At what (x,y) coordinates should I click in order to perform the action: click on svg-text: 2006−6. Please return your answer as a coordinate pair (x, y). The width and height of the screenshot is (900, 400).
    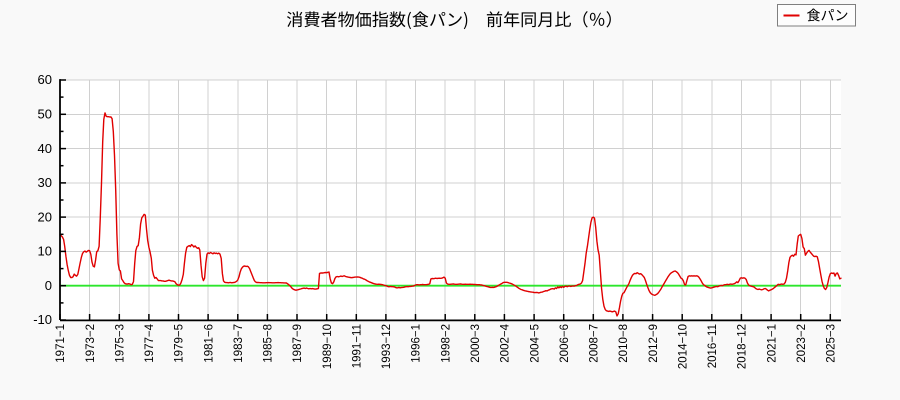
    Looking at the image, I should click on (565, 343).